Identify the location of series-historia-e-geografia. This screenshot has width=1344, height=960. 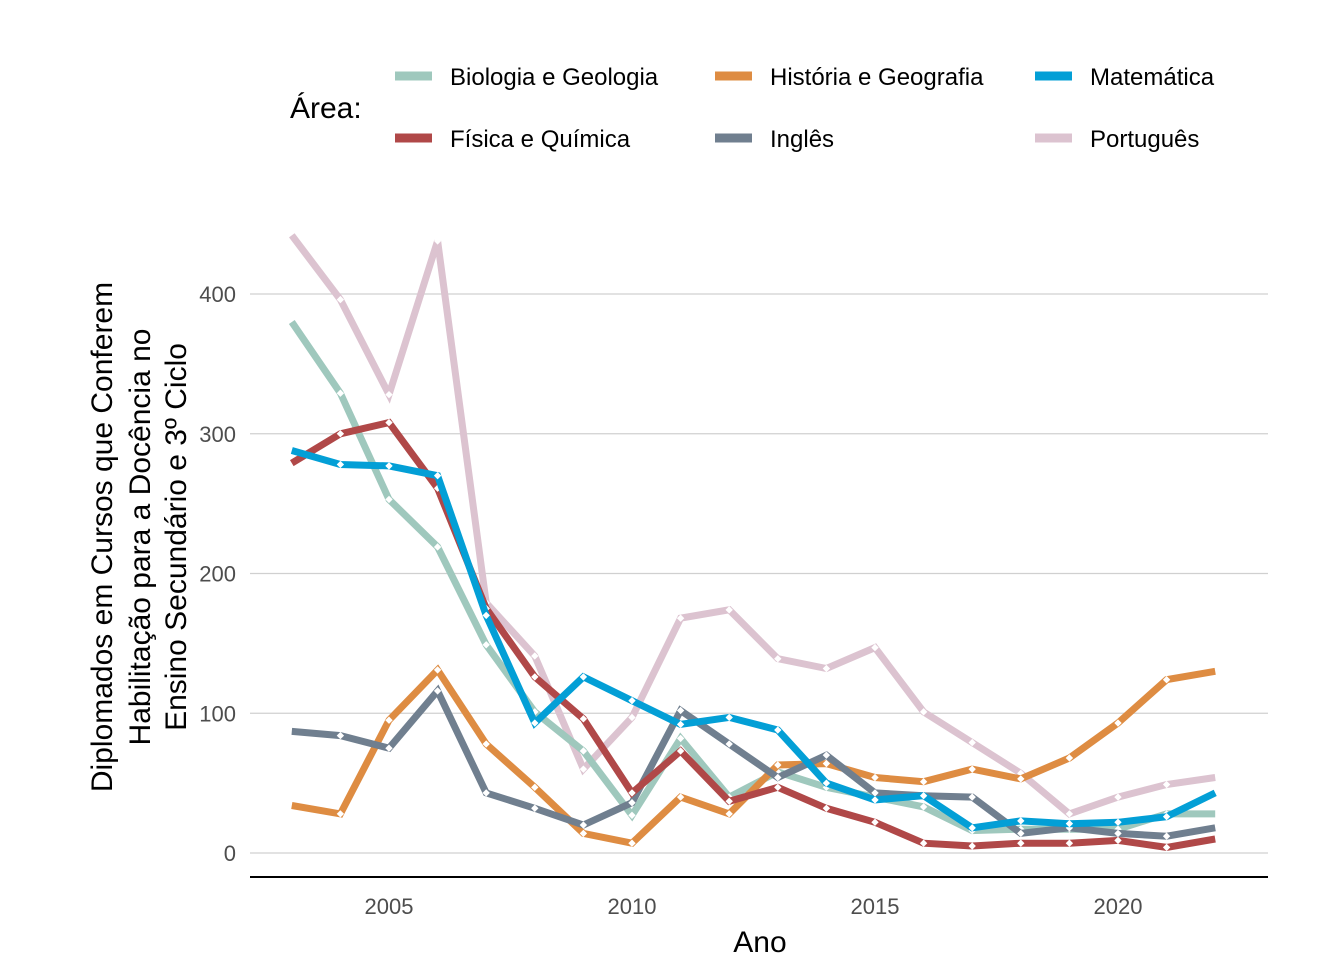
(753, 755).